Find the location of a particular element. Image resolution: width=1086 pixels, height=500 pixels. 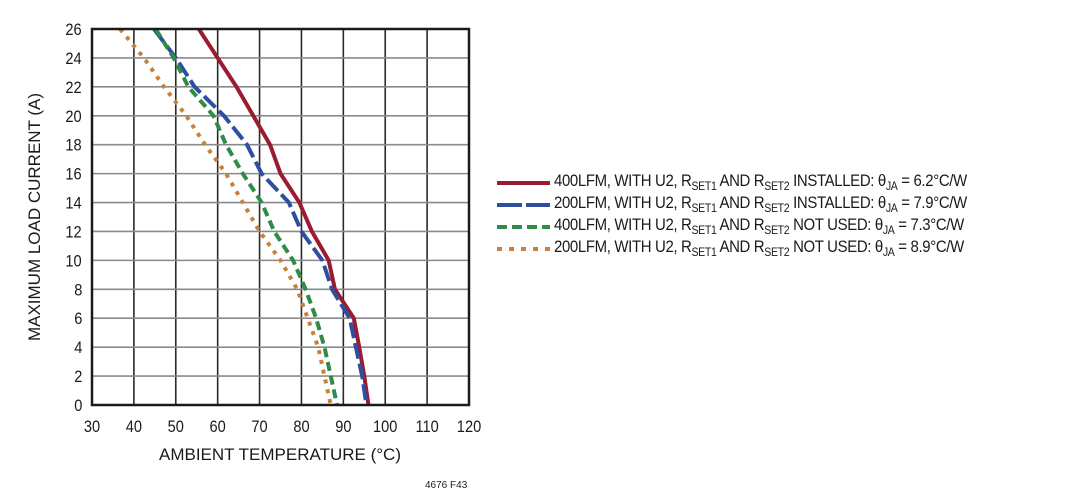

x-tick-label: 120 is located at coordinates (469, 427).